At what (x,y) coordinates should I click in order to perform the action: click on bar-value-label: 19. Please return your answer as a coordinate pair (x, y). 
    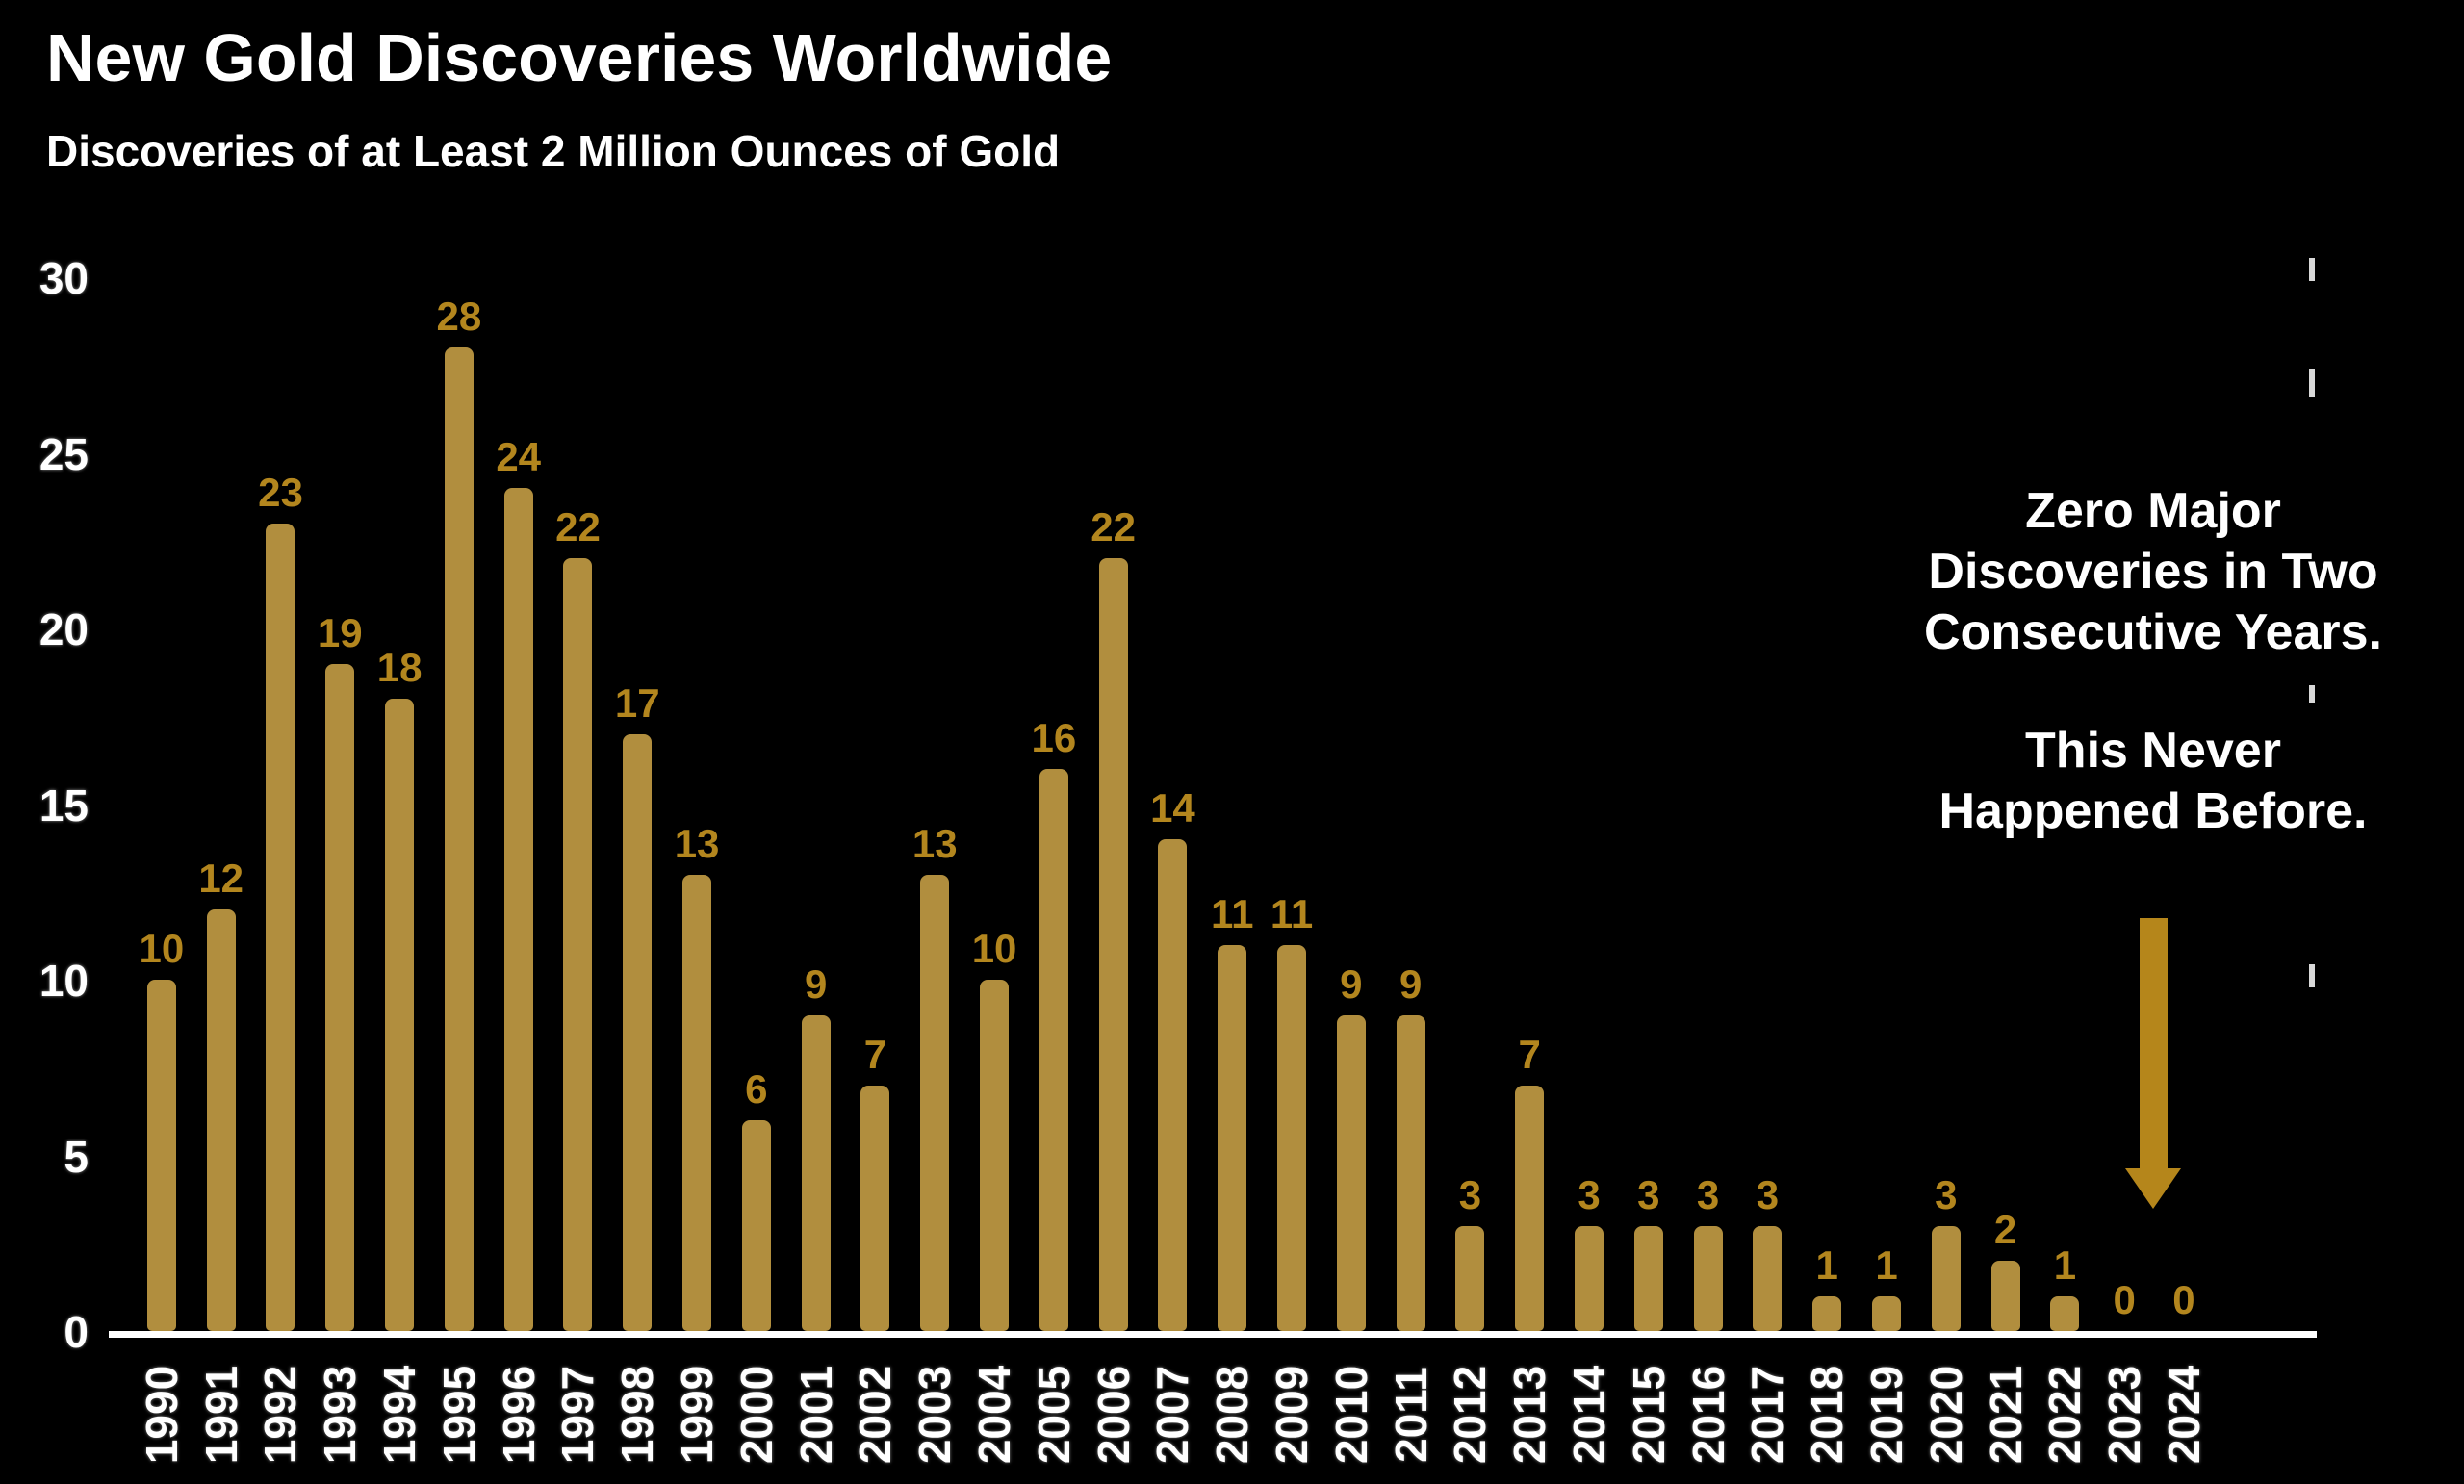
    Looking at the image, I should click on (340, 632).